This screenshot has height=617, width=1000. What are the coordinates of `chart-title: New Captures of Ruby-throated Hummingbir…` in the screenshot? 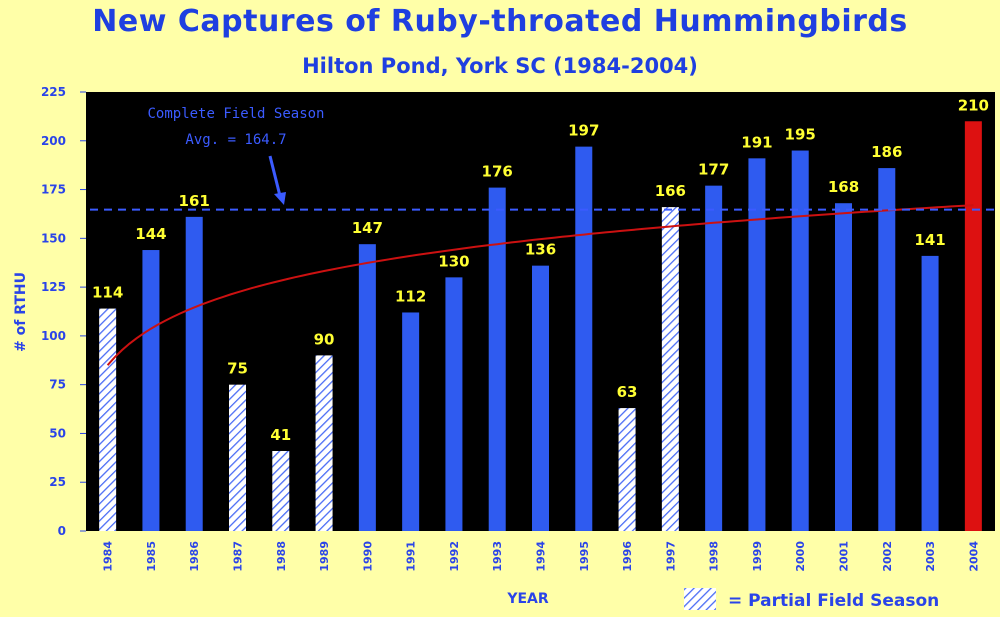 It's located at (500, 21).